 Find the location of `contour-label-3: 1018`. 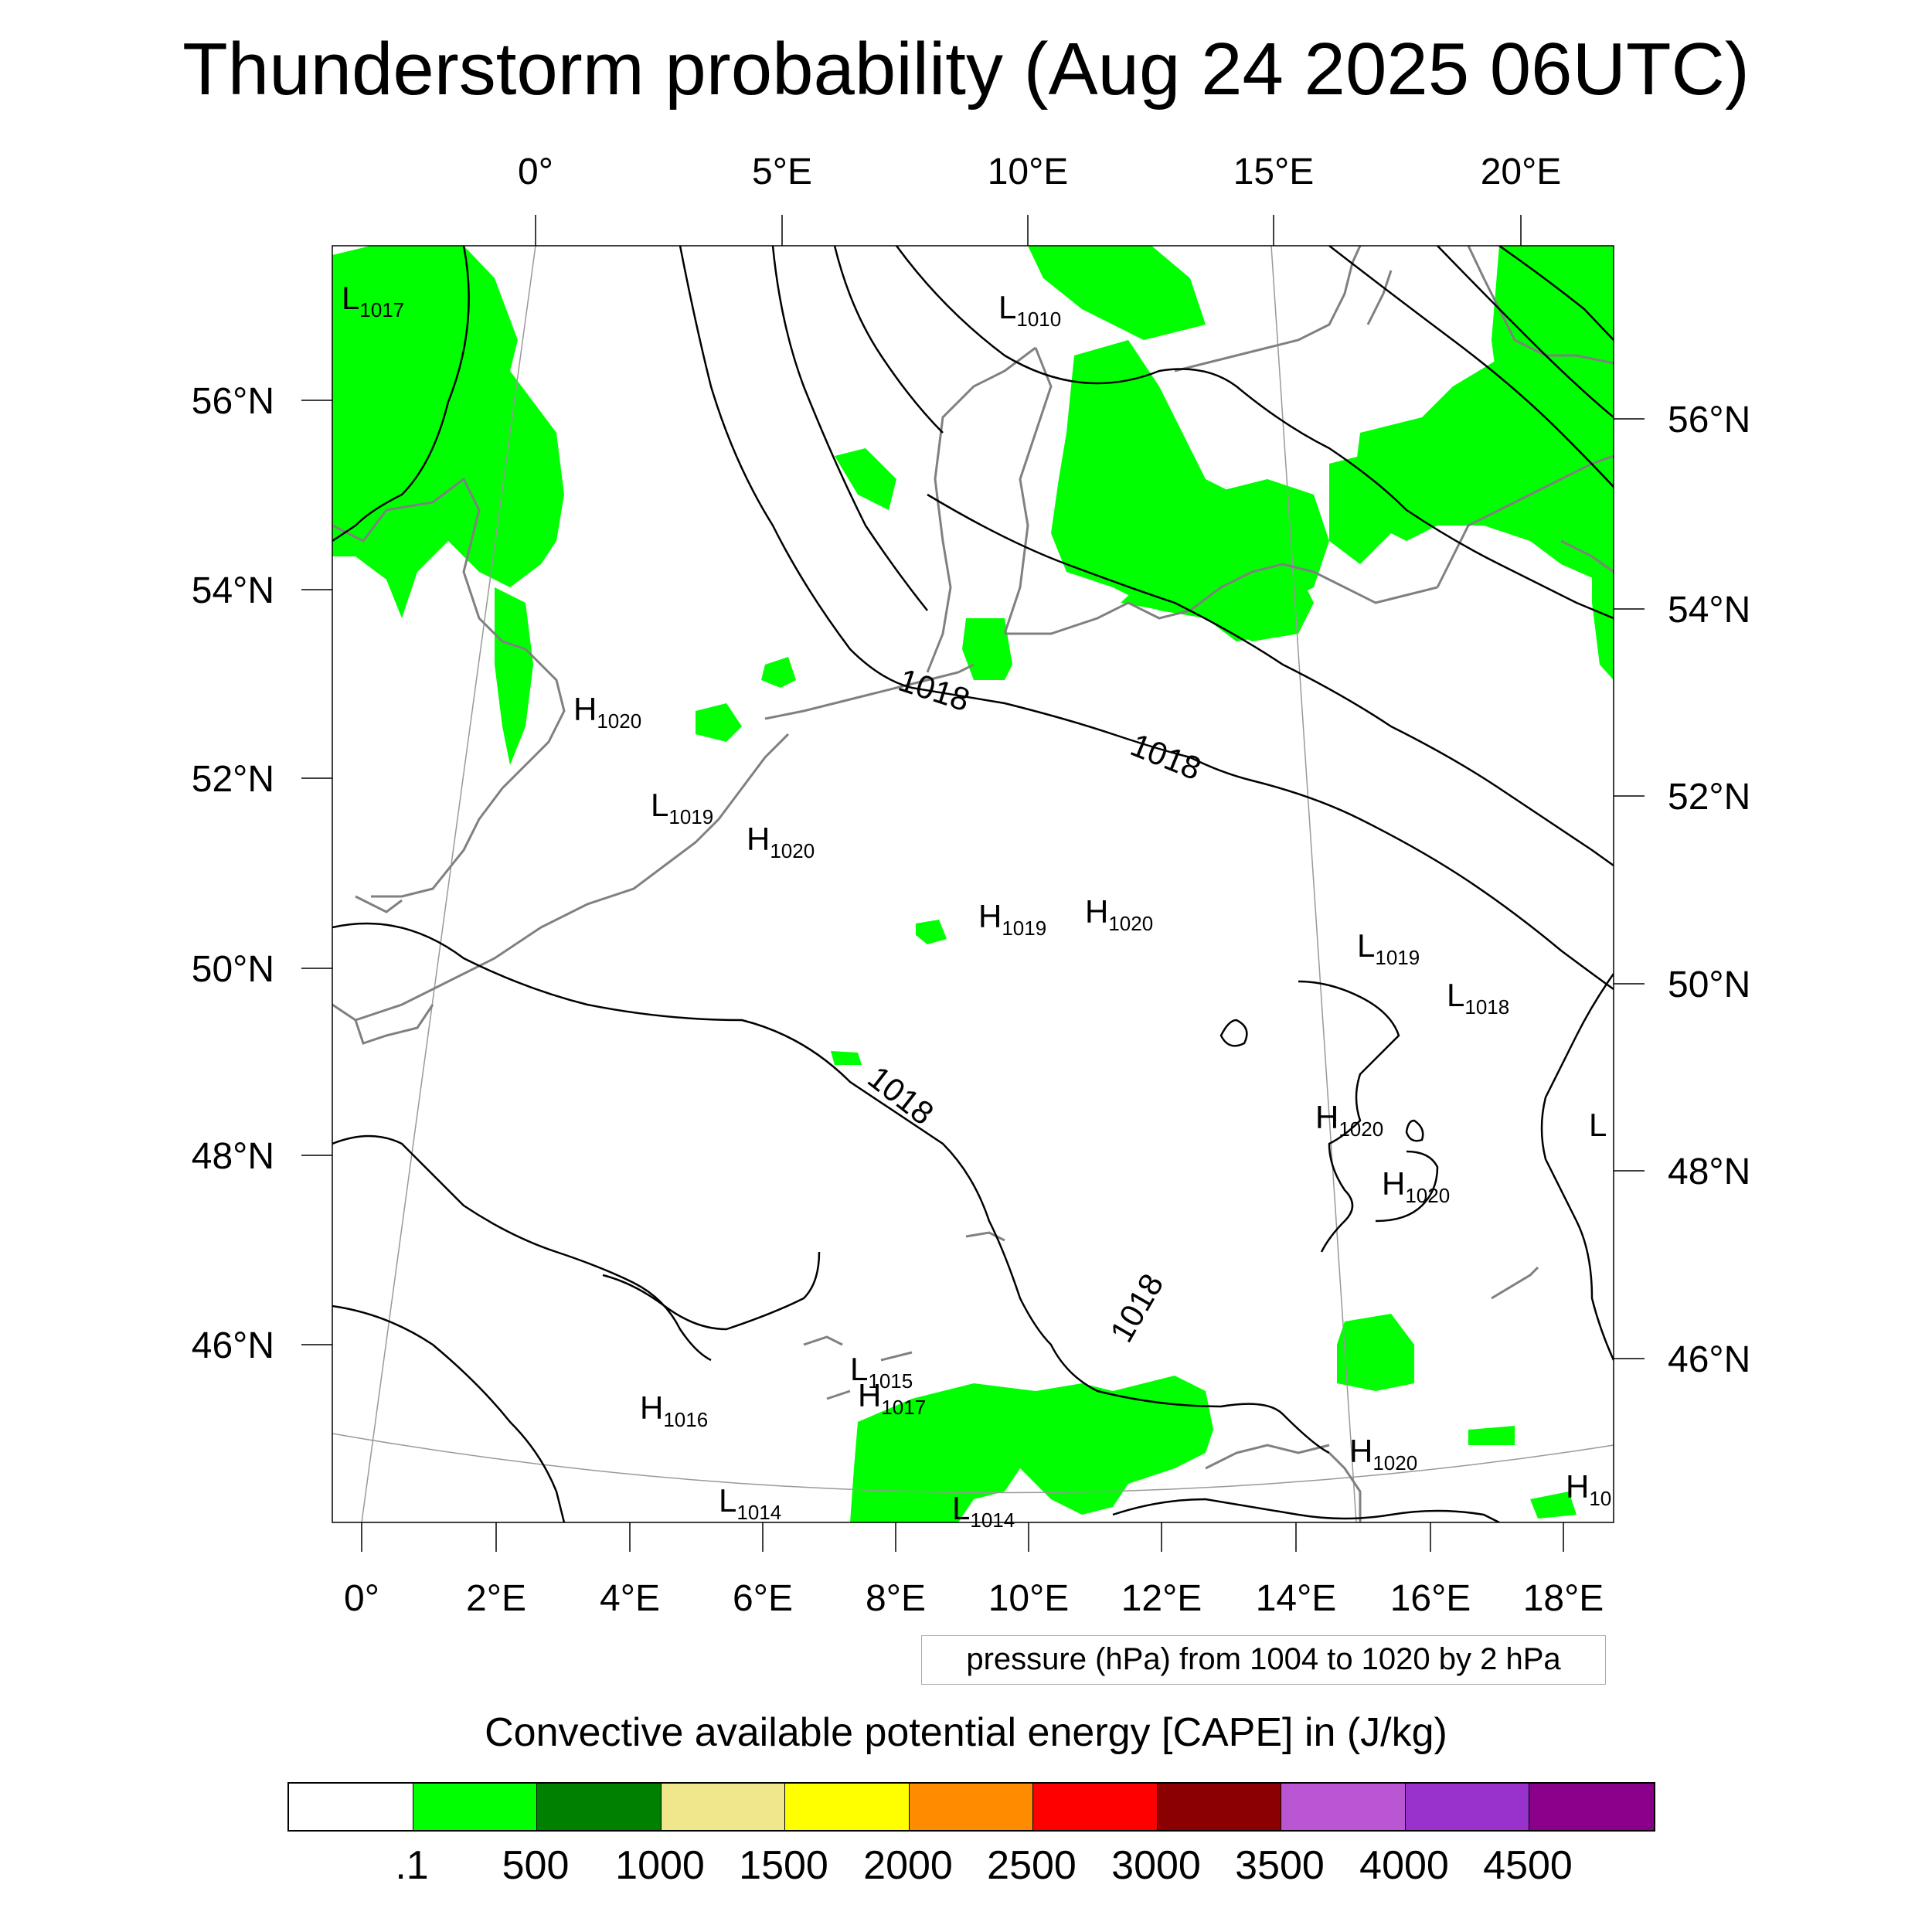

contour-label-3: 1018 is located at coordinates (900, 1095).